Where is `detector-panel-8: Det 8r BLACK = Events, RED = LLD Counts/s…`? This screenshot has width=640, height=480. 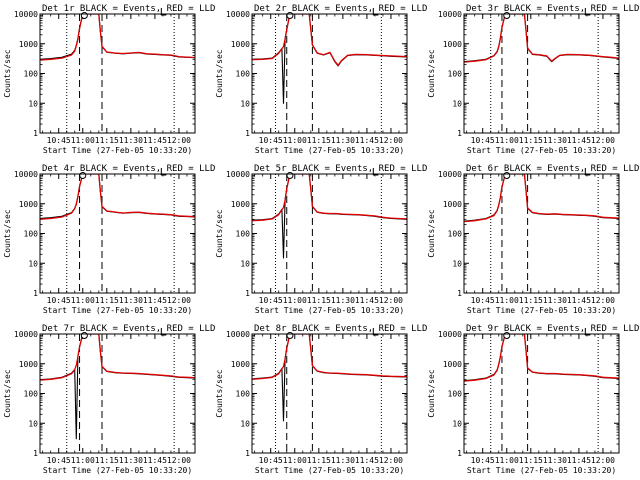 detector-panel-8: Det 8r BLACK = Events, RED = LLD Counts/s… is located at coordinates (321, 399).